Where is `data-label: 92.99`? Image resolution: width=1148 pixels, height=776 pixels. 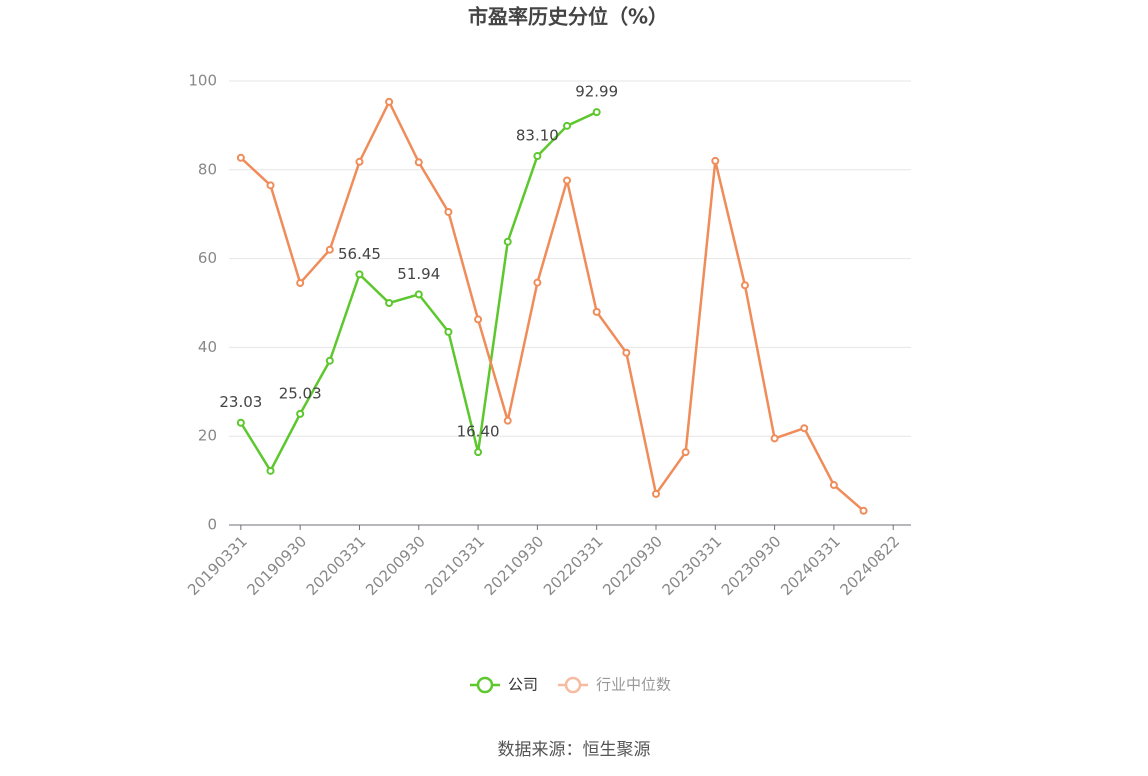 data-label: 92.99 is located at coordinates (596, 92).